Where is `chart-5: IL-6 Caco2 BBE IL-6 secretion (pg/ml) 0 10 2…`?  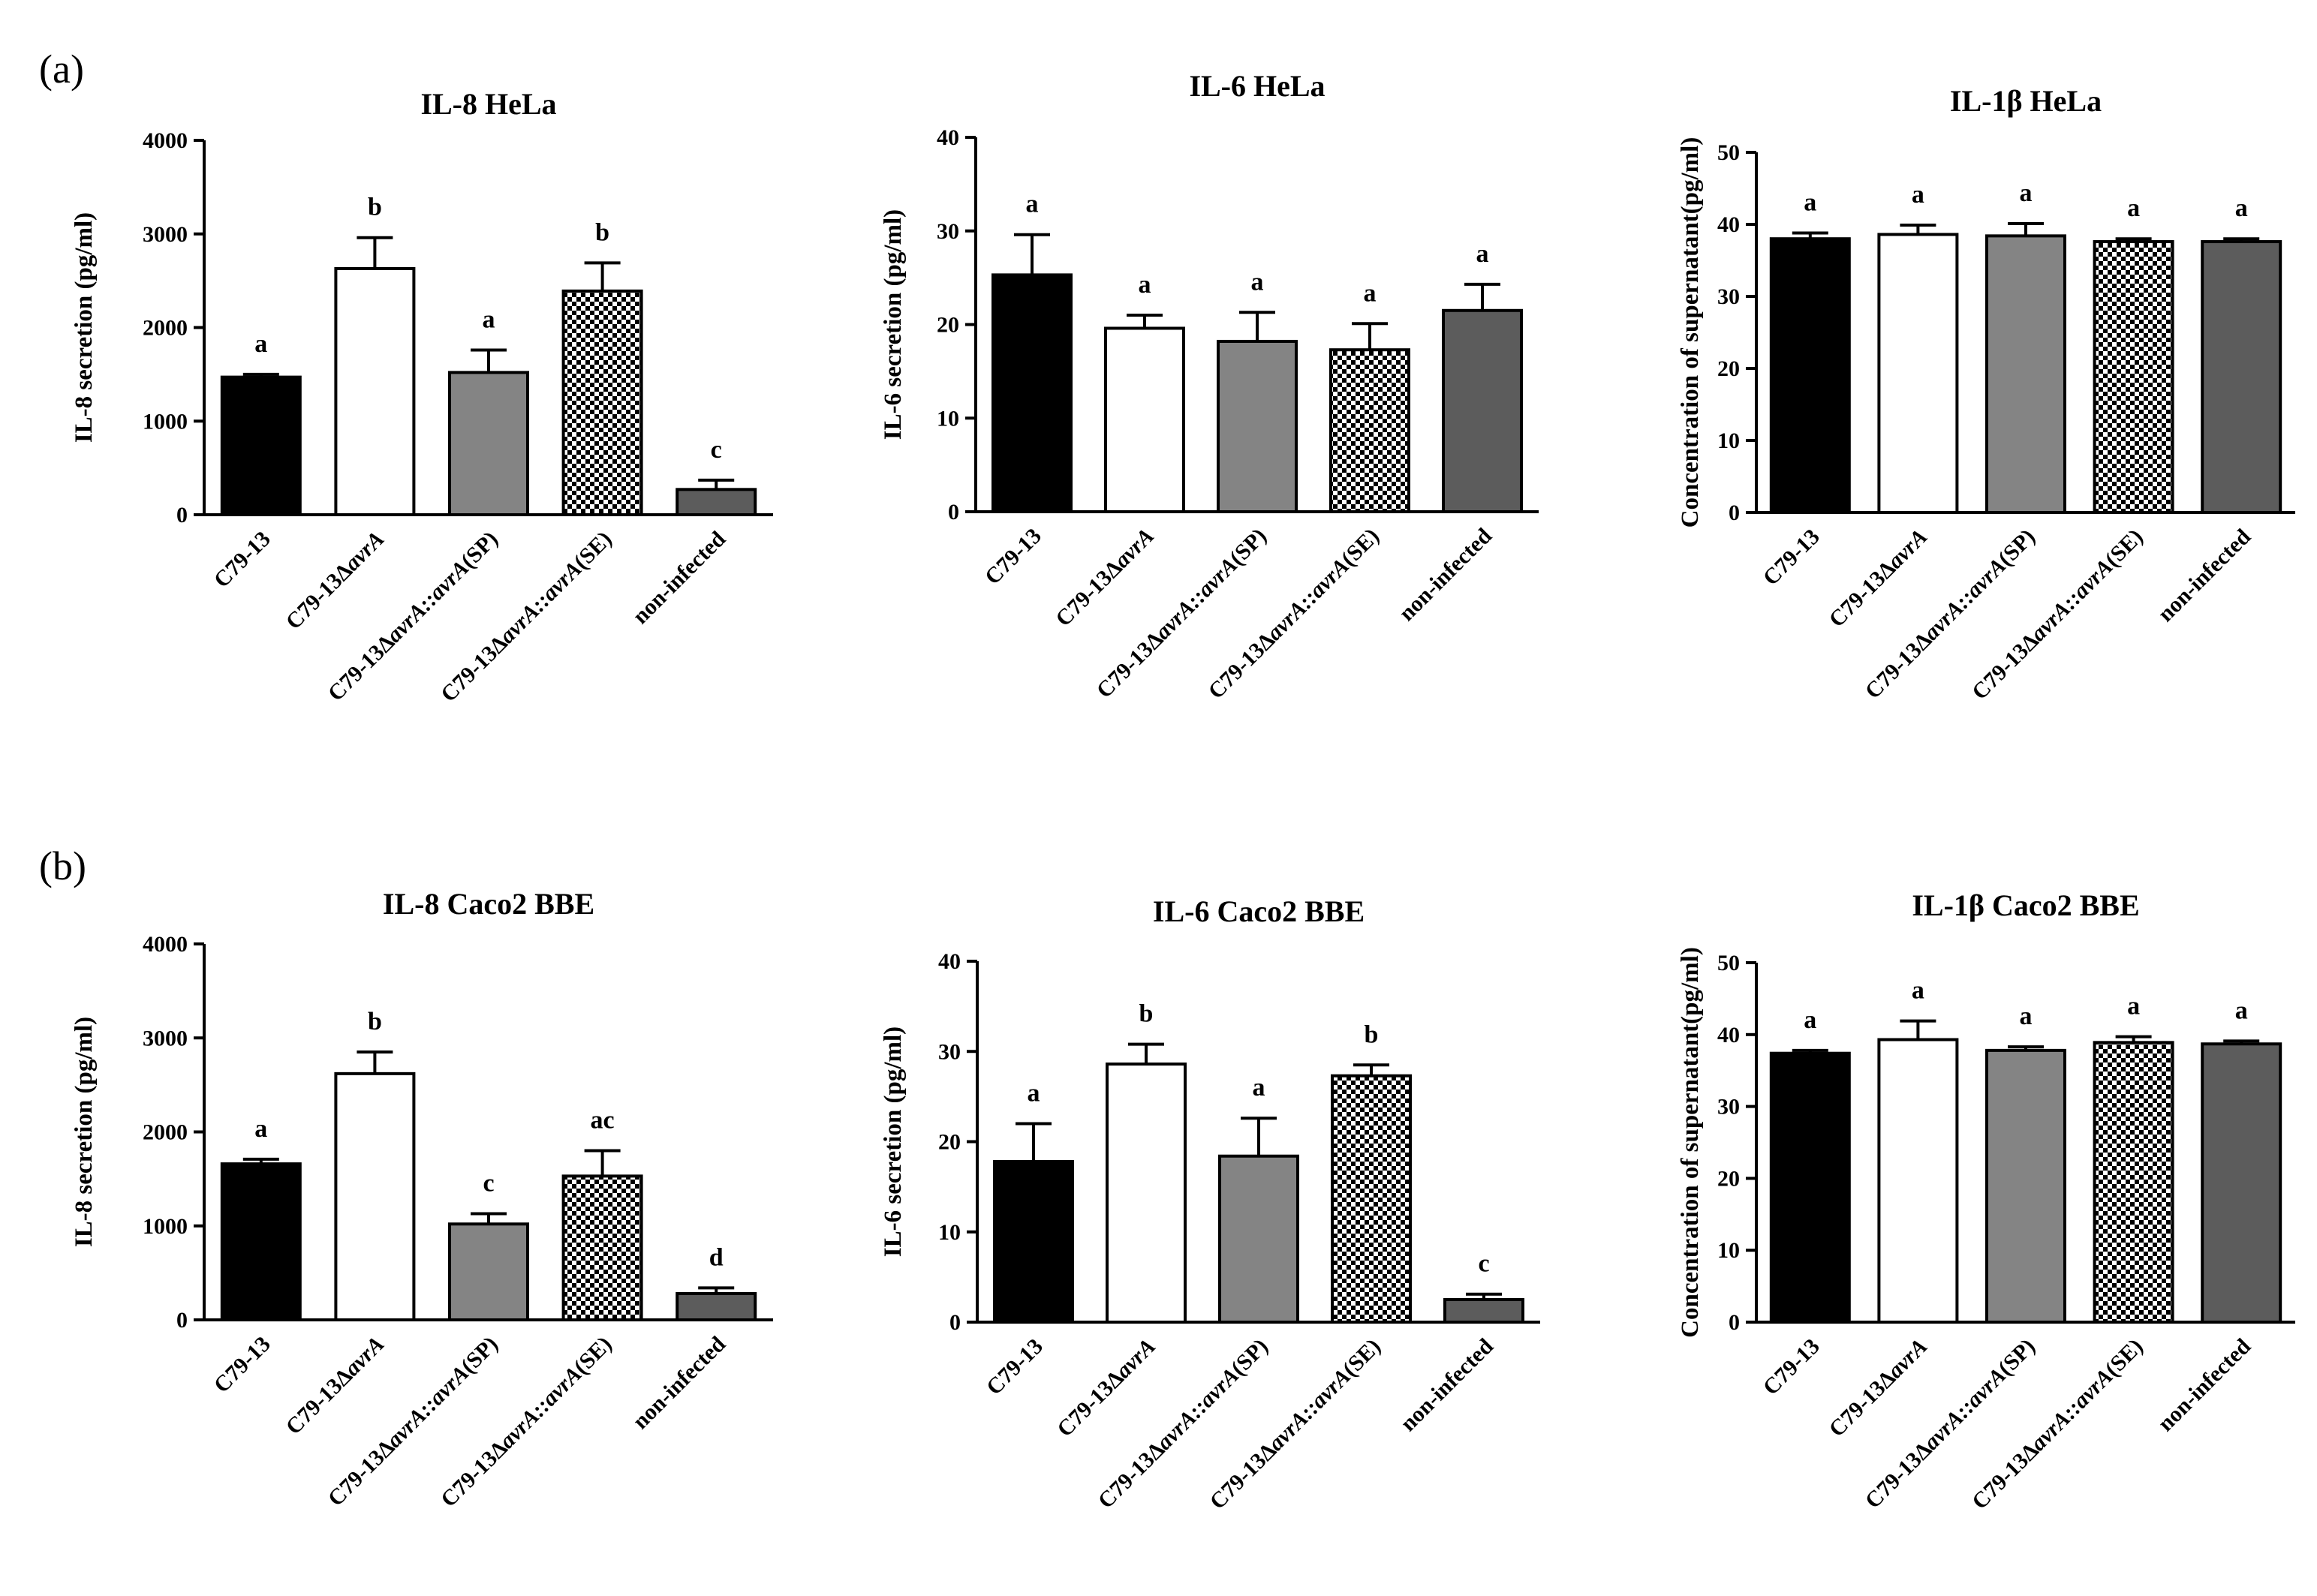
chart-5: IL-6 Caco2 BBE IL-6 secretion (pg/ml) 0 10 2… is located at coordinates (1210, 1204).